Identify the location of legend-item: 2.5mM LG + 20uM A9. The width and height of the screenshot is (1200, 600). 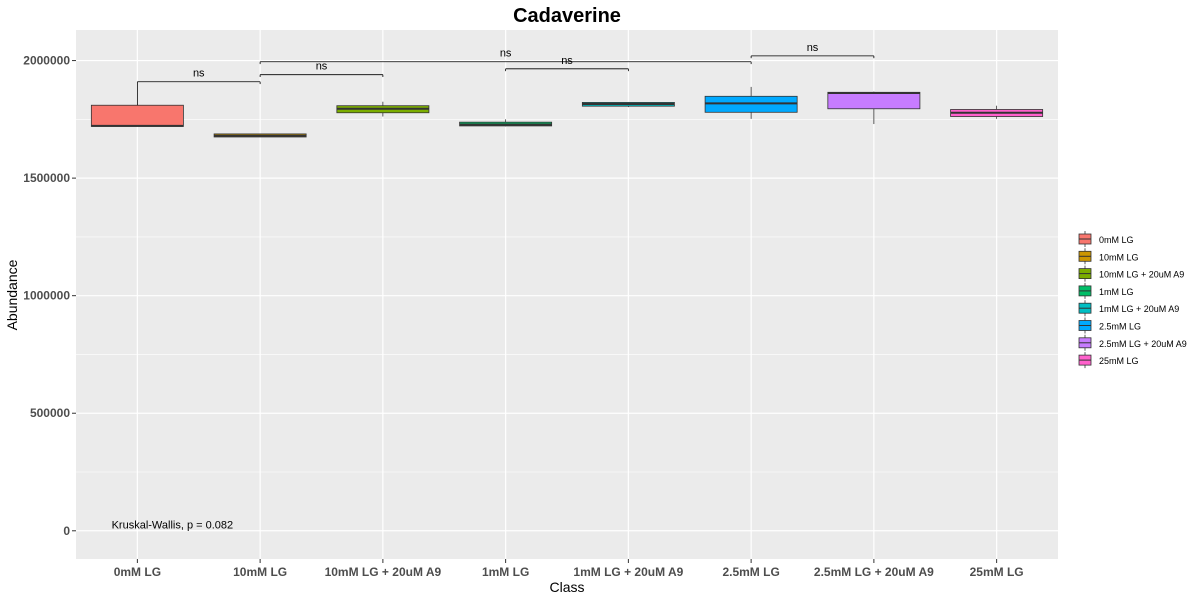
(1132, 342).